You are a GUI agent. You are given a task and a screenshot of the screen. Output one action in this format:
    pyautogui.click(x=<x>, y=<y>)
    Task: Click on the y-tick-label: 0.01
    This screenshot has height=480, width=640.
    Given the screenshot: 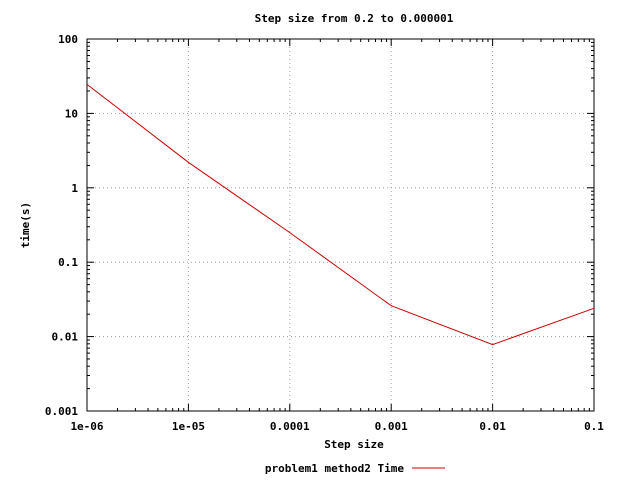 What is the action you would take?
    pyautogui.click(x=65, y=337)
    